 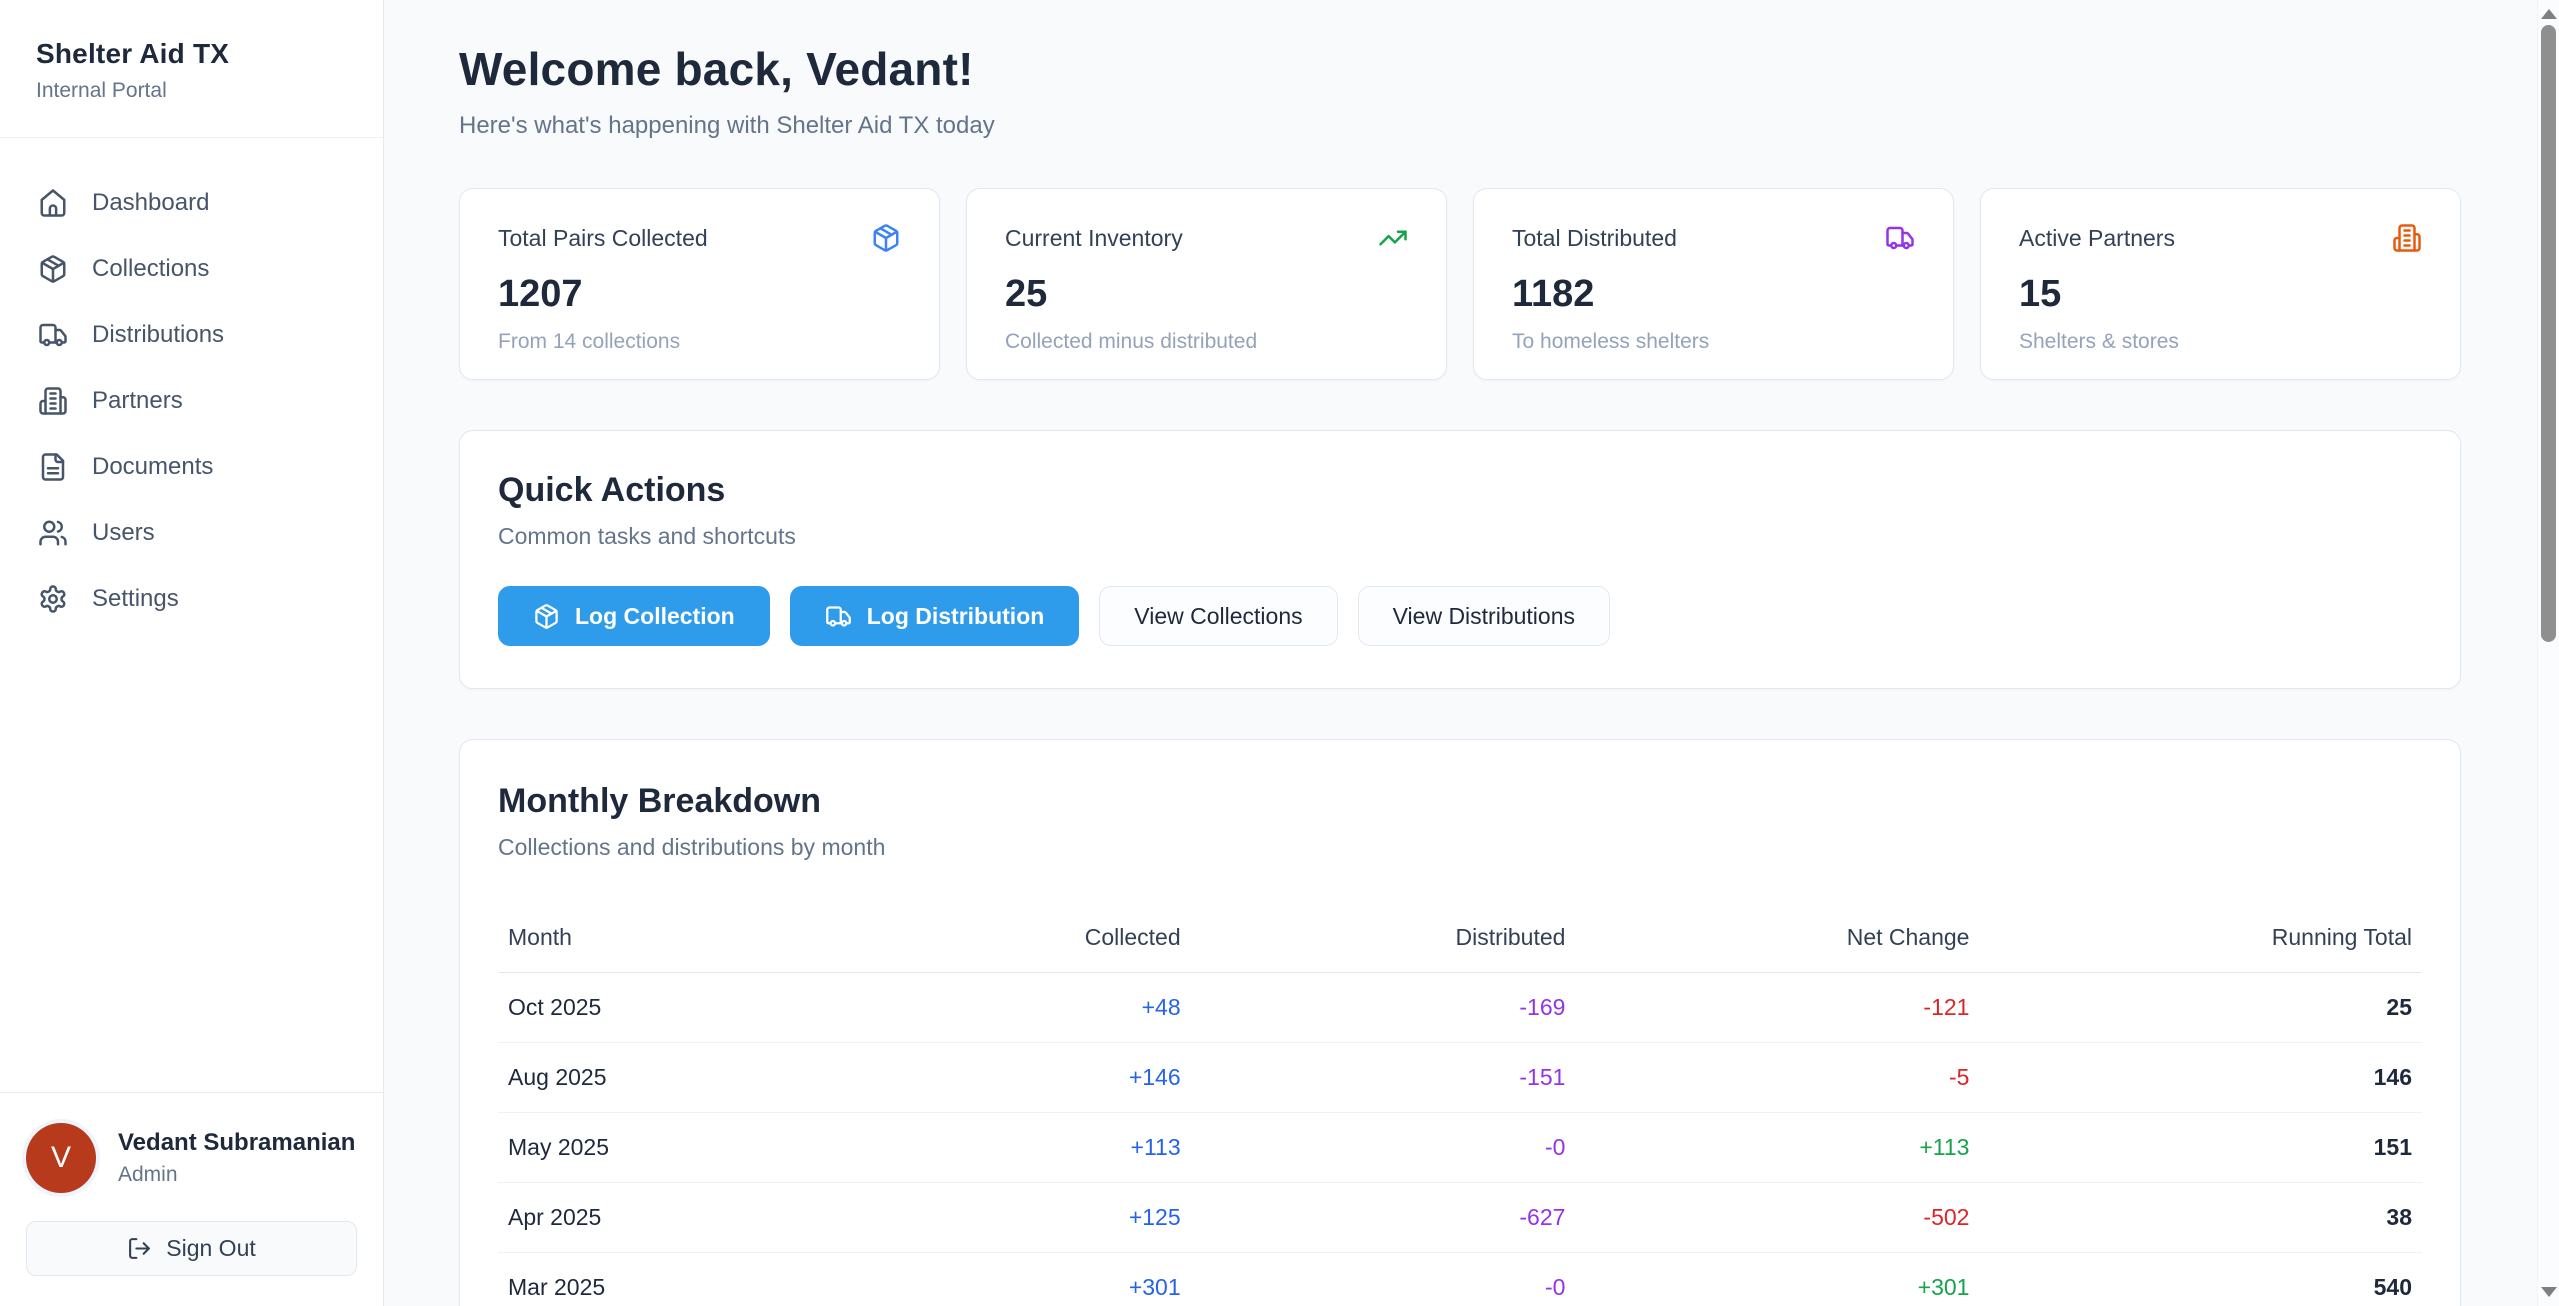 I want to click on sidebar-item-settings: Settings, so click(x=191, y=599).